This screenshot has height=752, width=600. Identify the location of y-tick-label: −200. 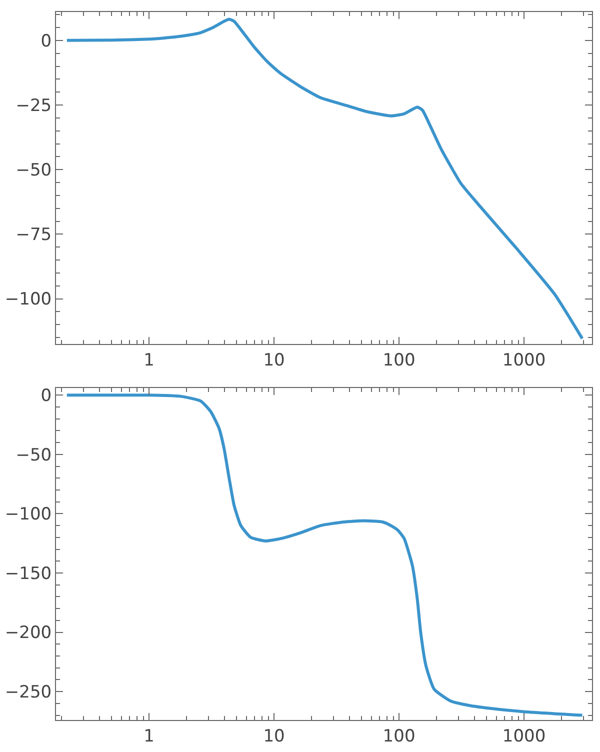
(28, 633).